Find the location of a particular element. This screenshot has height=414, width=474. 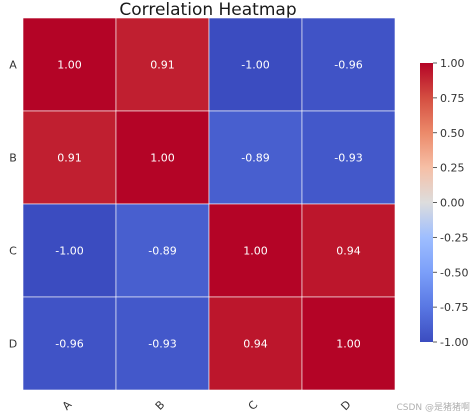

heatmap-cell-D-B is located at coordinates (162, 343).